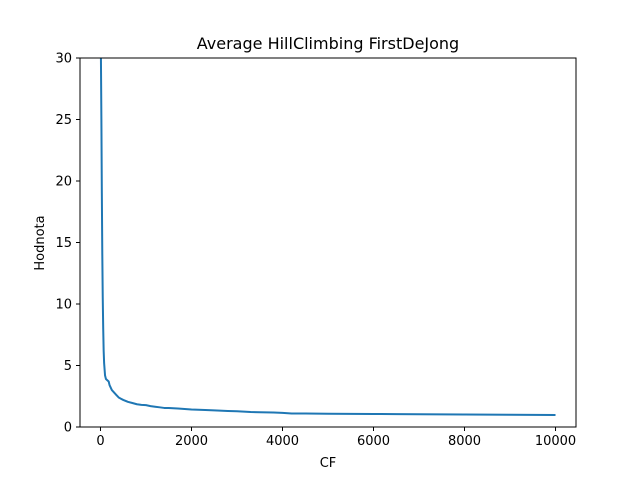 This screenshot has width=640, height=480. I want to click on y-tick-label: 20, so click(63, 182).